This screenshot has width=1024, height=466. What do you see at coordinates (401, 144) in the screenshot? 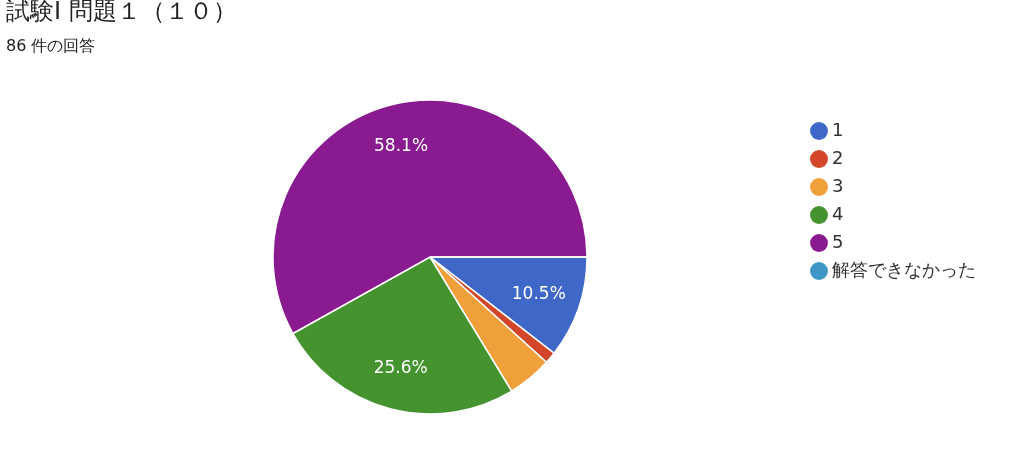
I see `data-label: 58.1%` at bounding box center [401, 144].